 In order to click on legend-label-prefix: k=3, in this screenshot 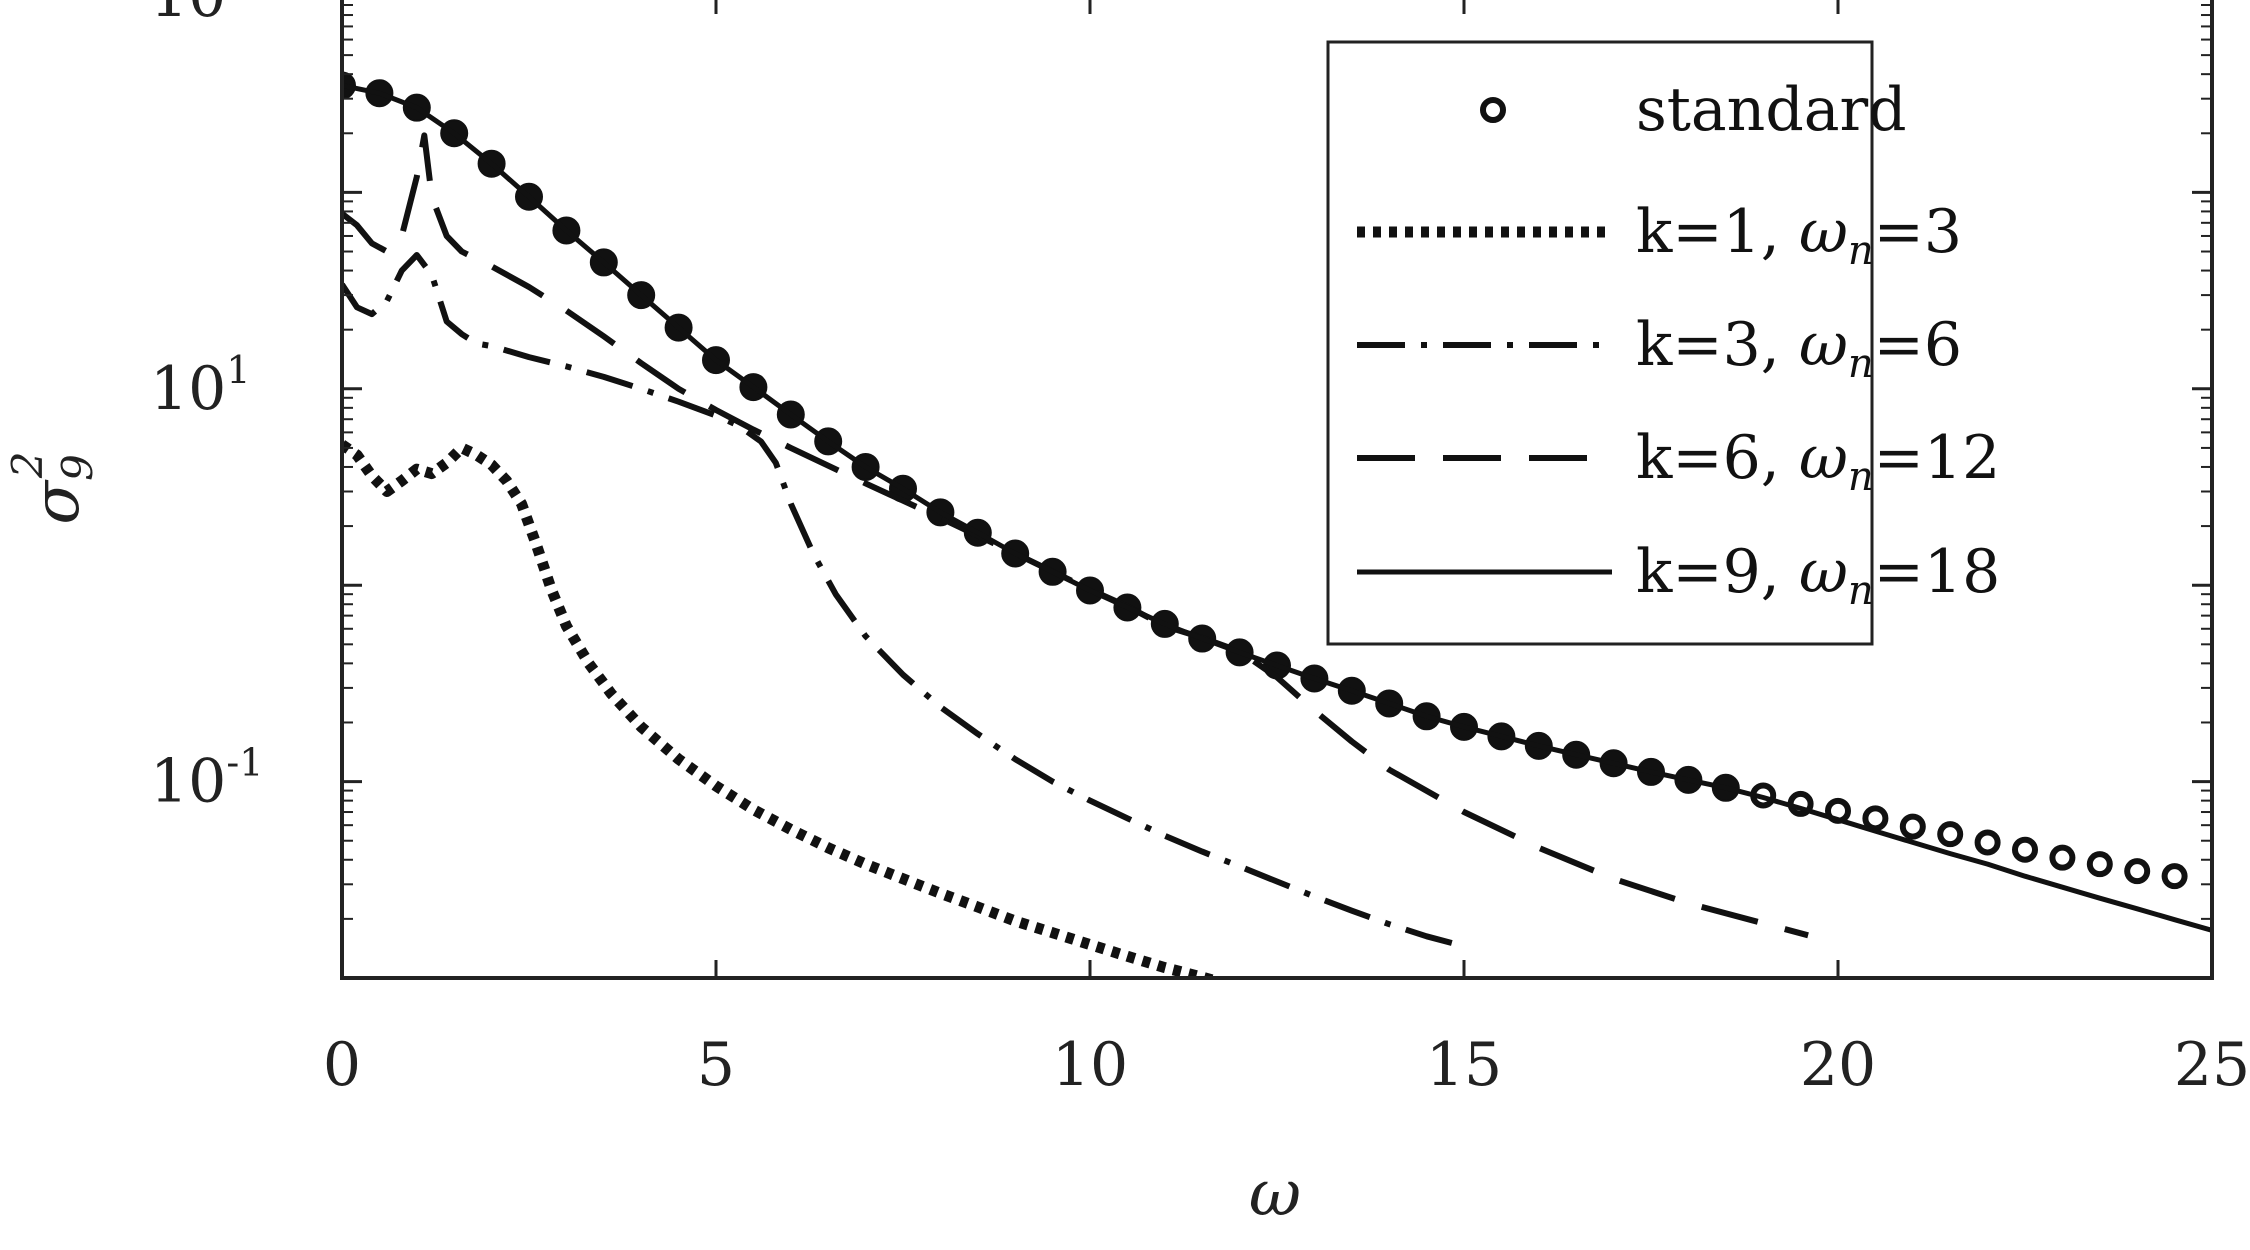, I will do `click(1717, 345)`.